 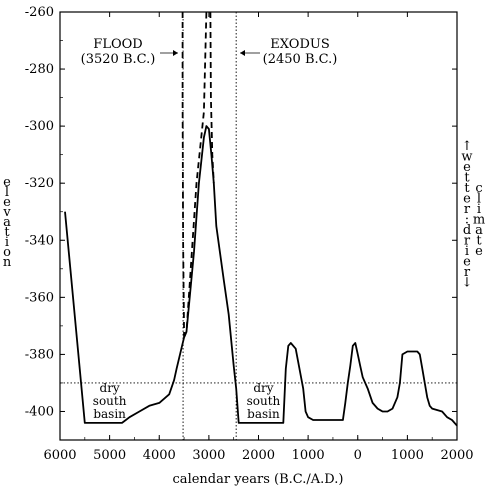 I want to click on y-axis-title-letter: n, so click(x=7, y=262).